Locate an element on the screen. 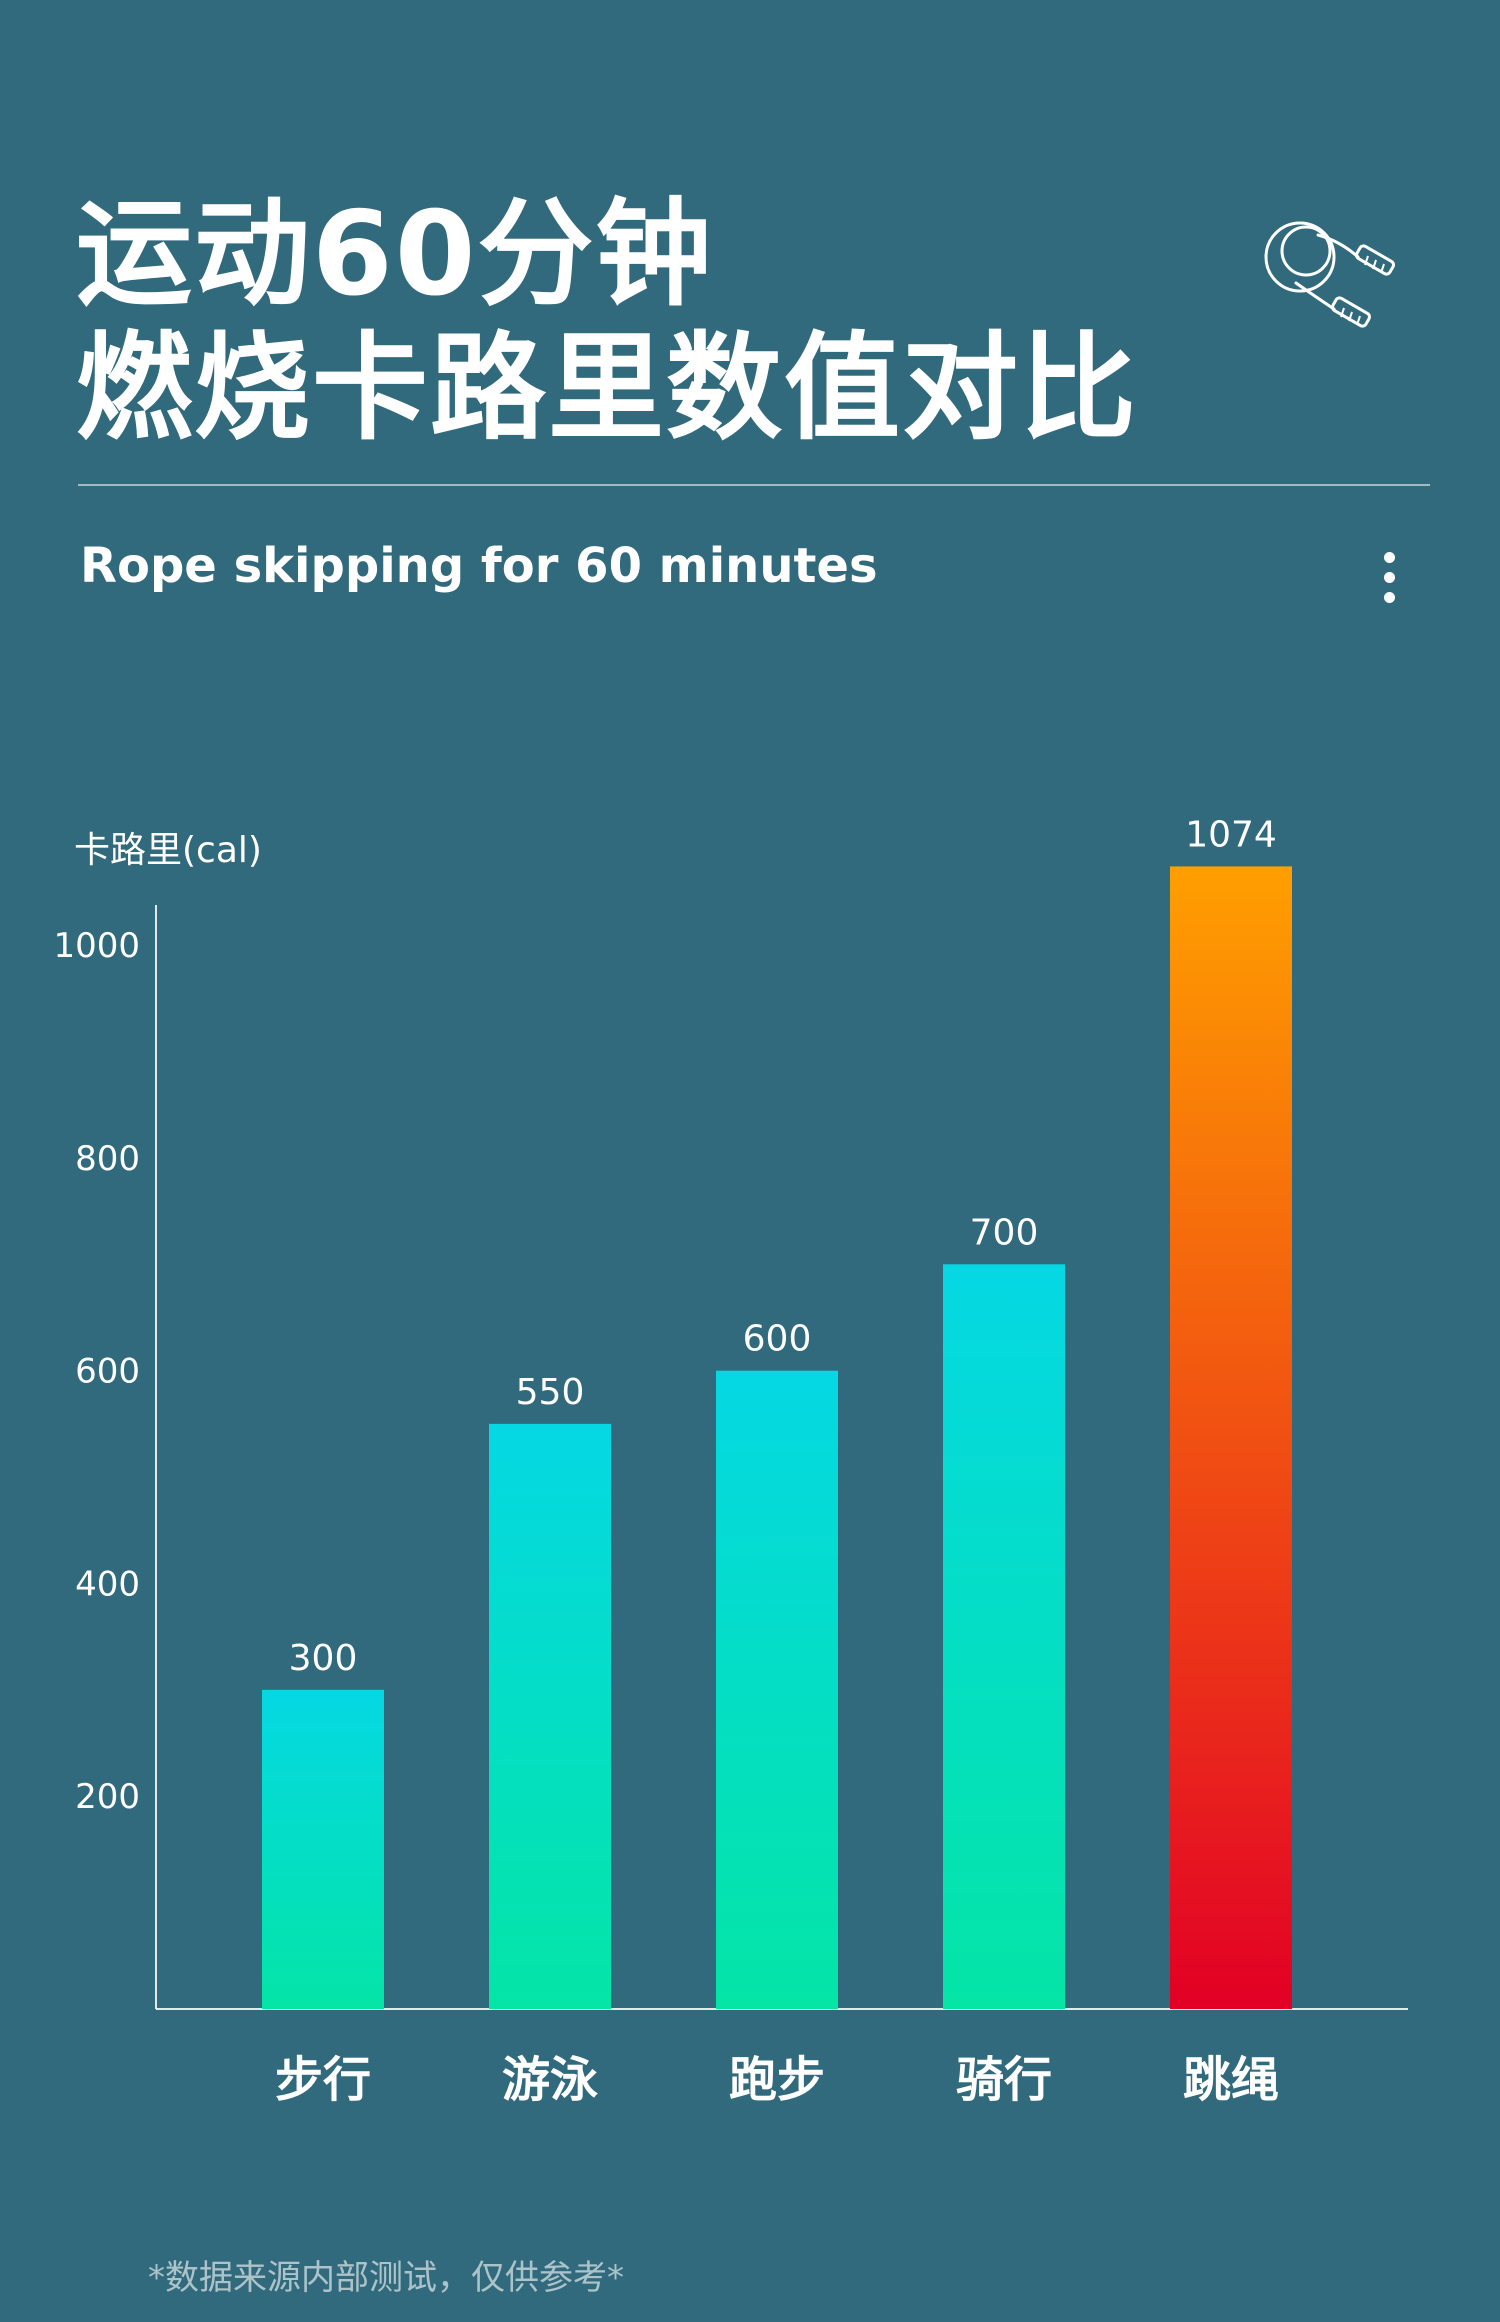  subtitle: Rope skipping for 60 minutes is located at coordinates (479, 566).